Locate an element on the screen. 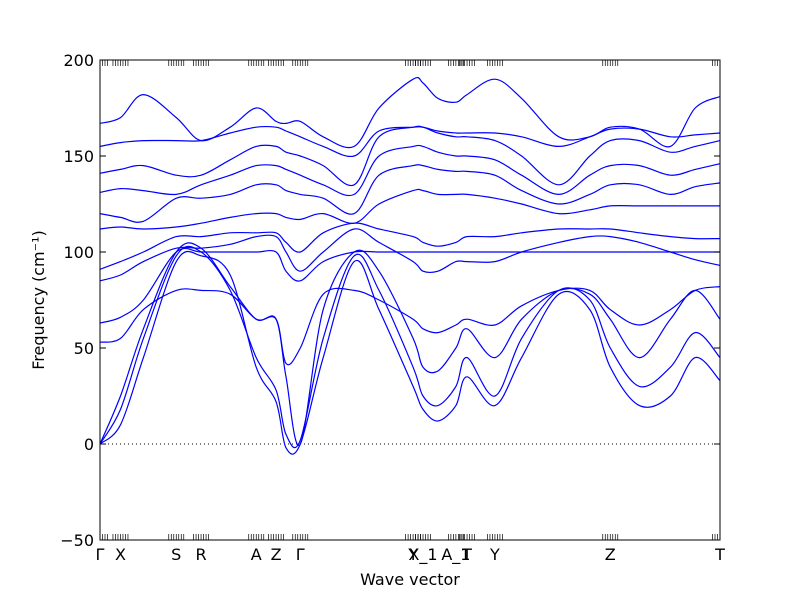  y-tick-label: 0 is located at coordinates (89, 444).